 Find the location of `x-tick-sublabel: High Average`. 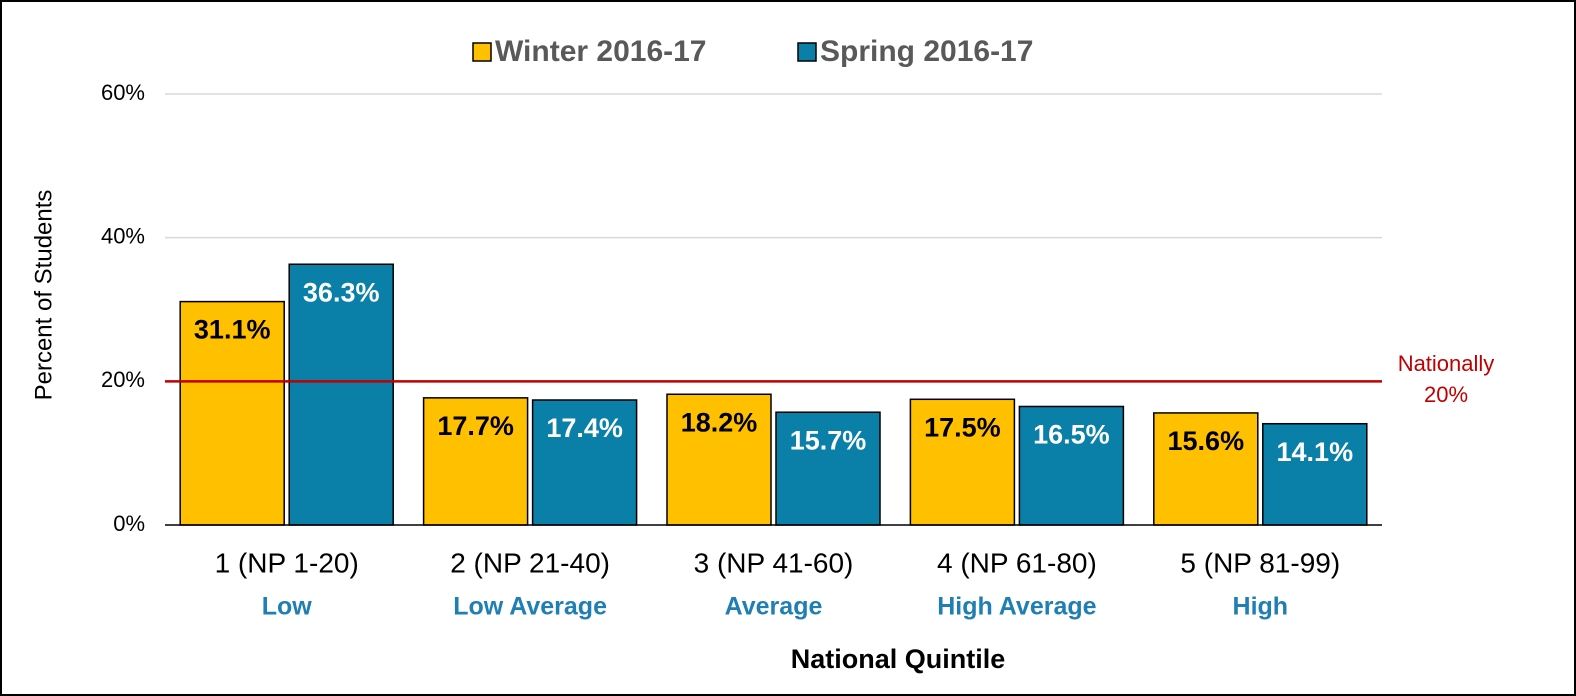

x-tick-sublabel: High Average is located at coordinates (1016, 607).